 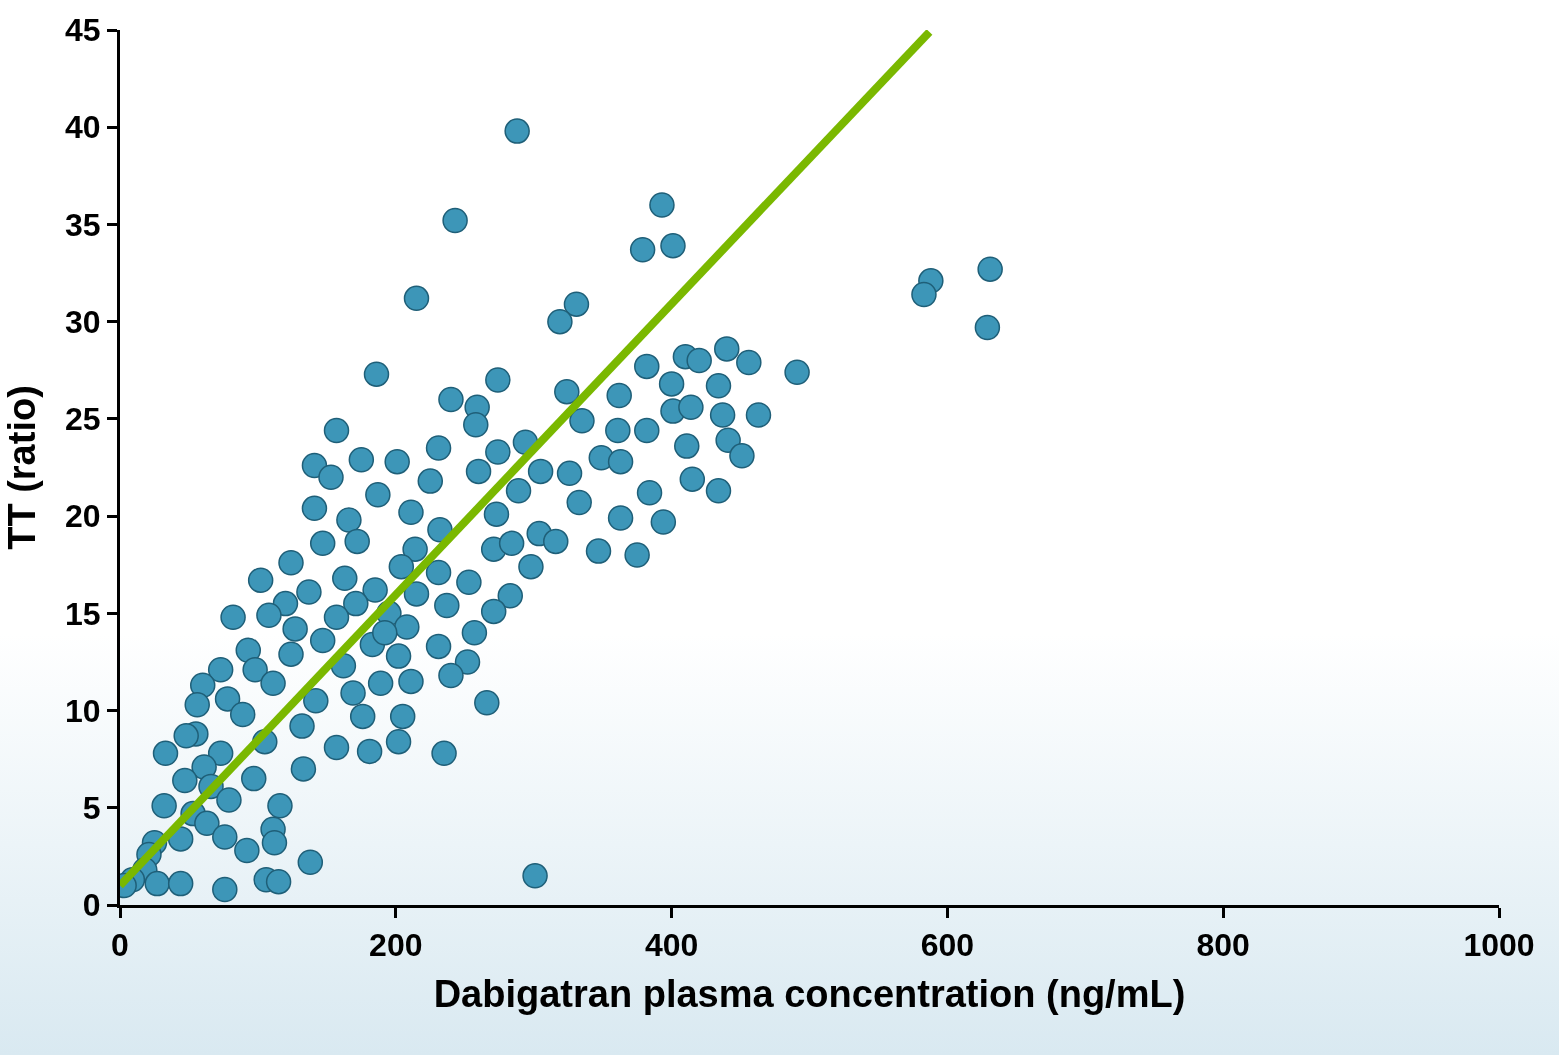 I want to click on y-tick-label: 25, so click(x=83, y=419).